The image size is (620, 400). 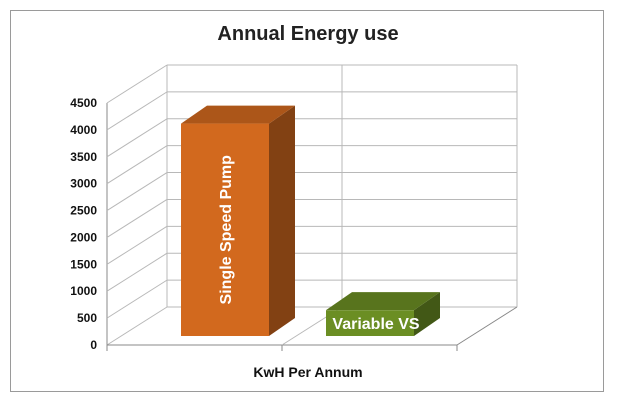 I want to click on floor-right-edge, so click(x=487, y=326).